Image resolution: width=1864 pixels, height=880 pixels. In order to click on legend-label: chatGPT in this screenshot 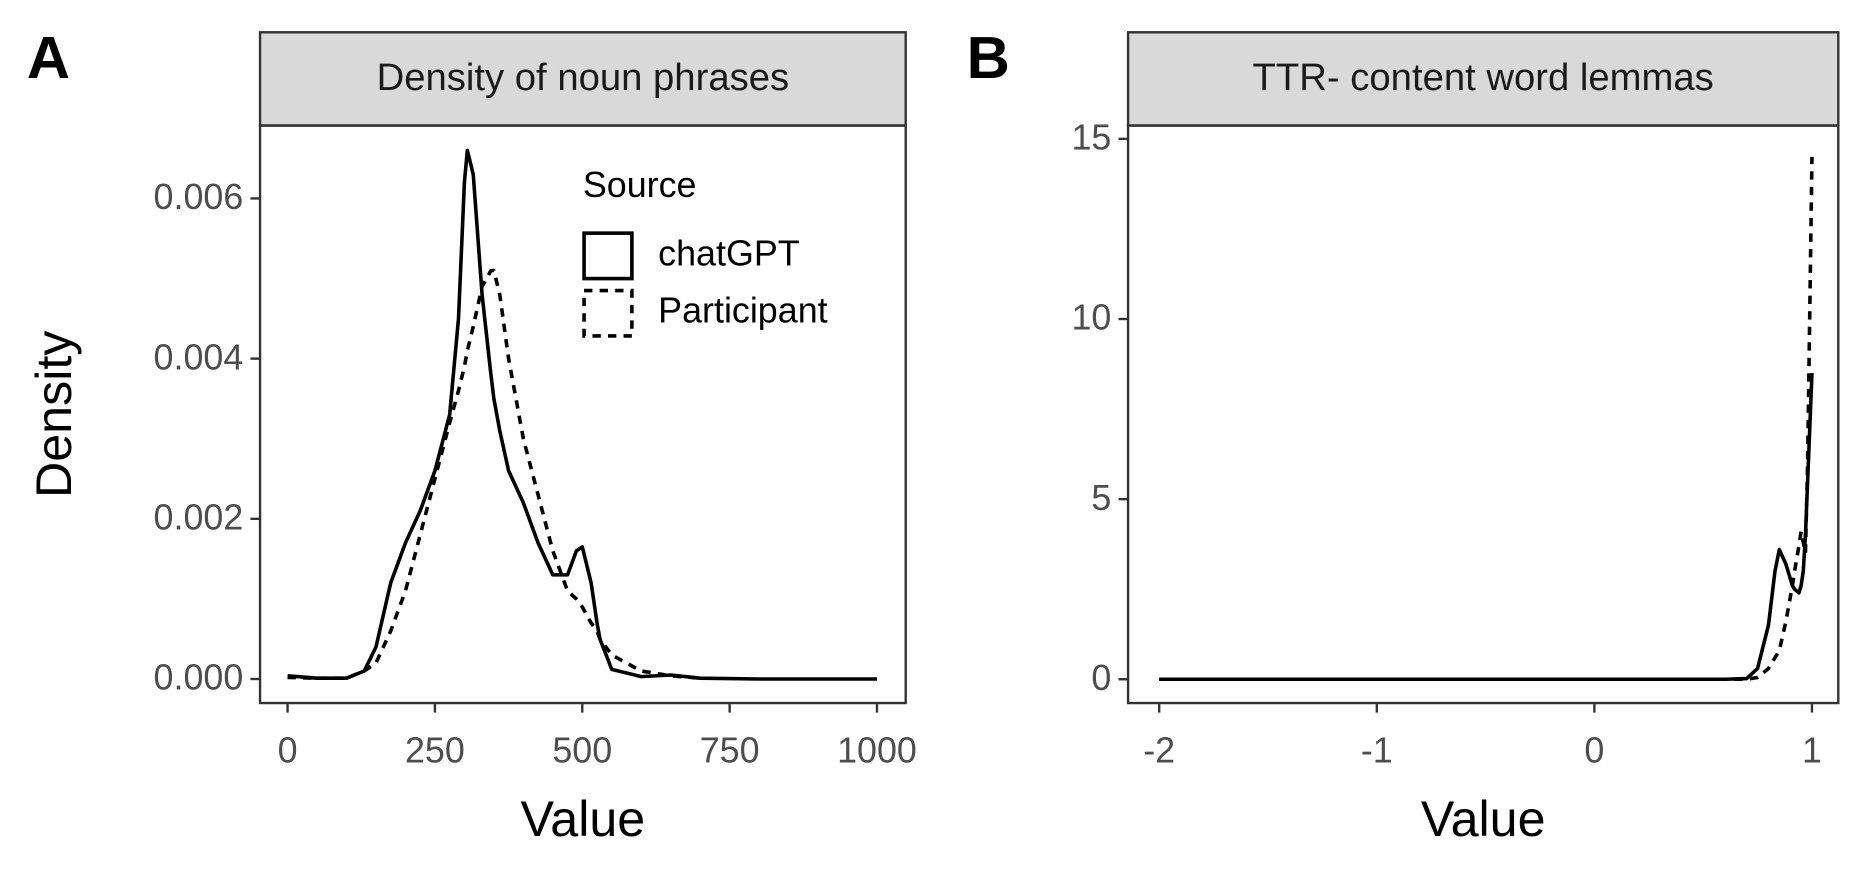, I will do `click(729, 253)`.